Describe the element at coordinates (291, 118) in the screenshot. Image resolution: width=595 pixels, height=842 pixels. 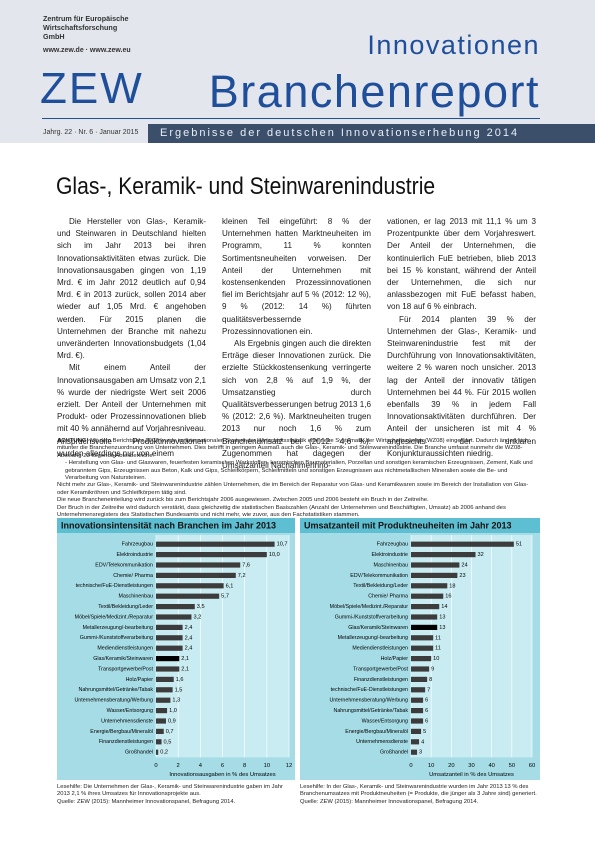
I see `header-rule` at that location.